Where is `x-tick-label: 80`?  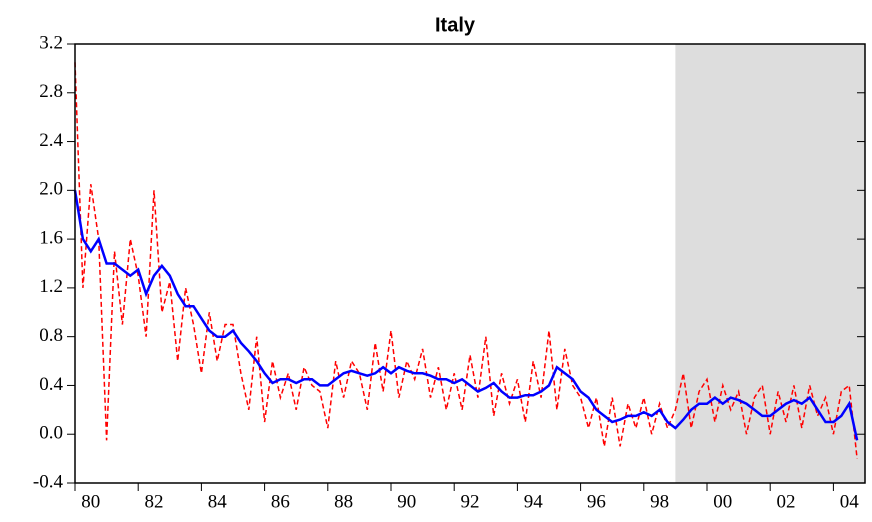 x-tick-label: 80 is located at coordinates (90, 501).